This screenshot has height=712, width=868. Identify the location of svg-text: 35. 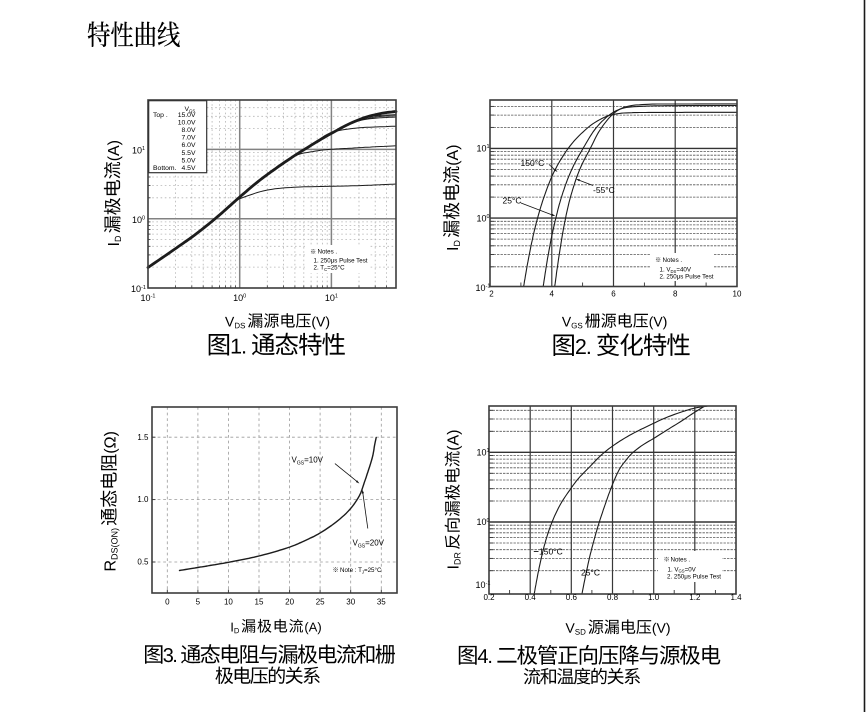
(381, 602).